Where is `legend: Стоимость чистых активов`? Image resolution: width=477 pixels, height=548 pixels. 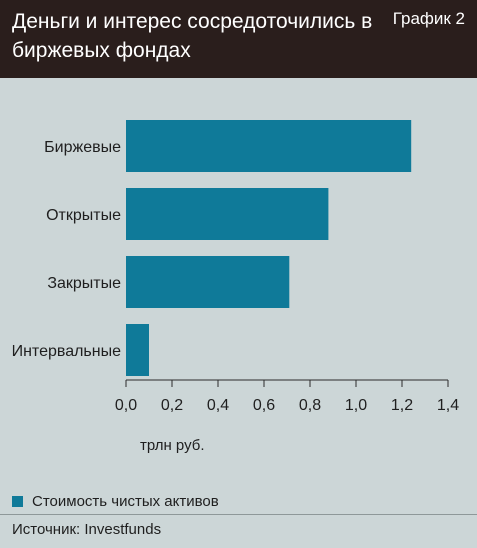 legend: Стоимость чистых активов is located at coordinates (115, 501).